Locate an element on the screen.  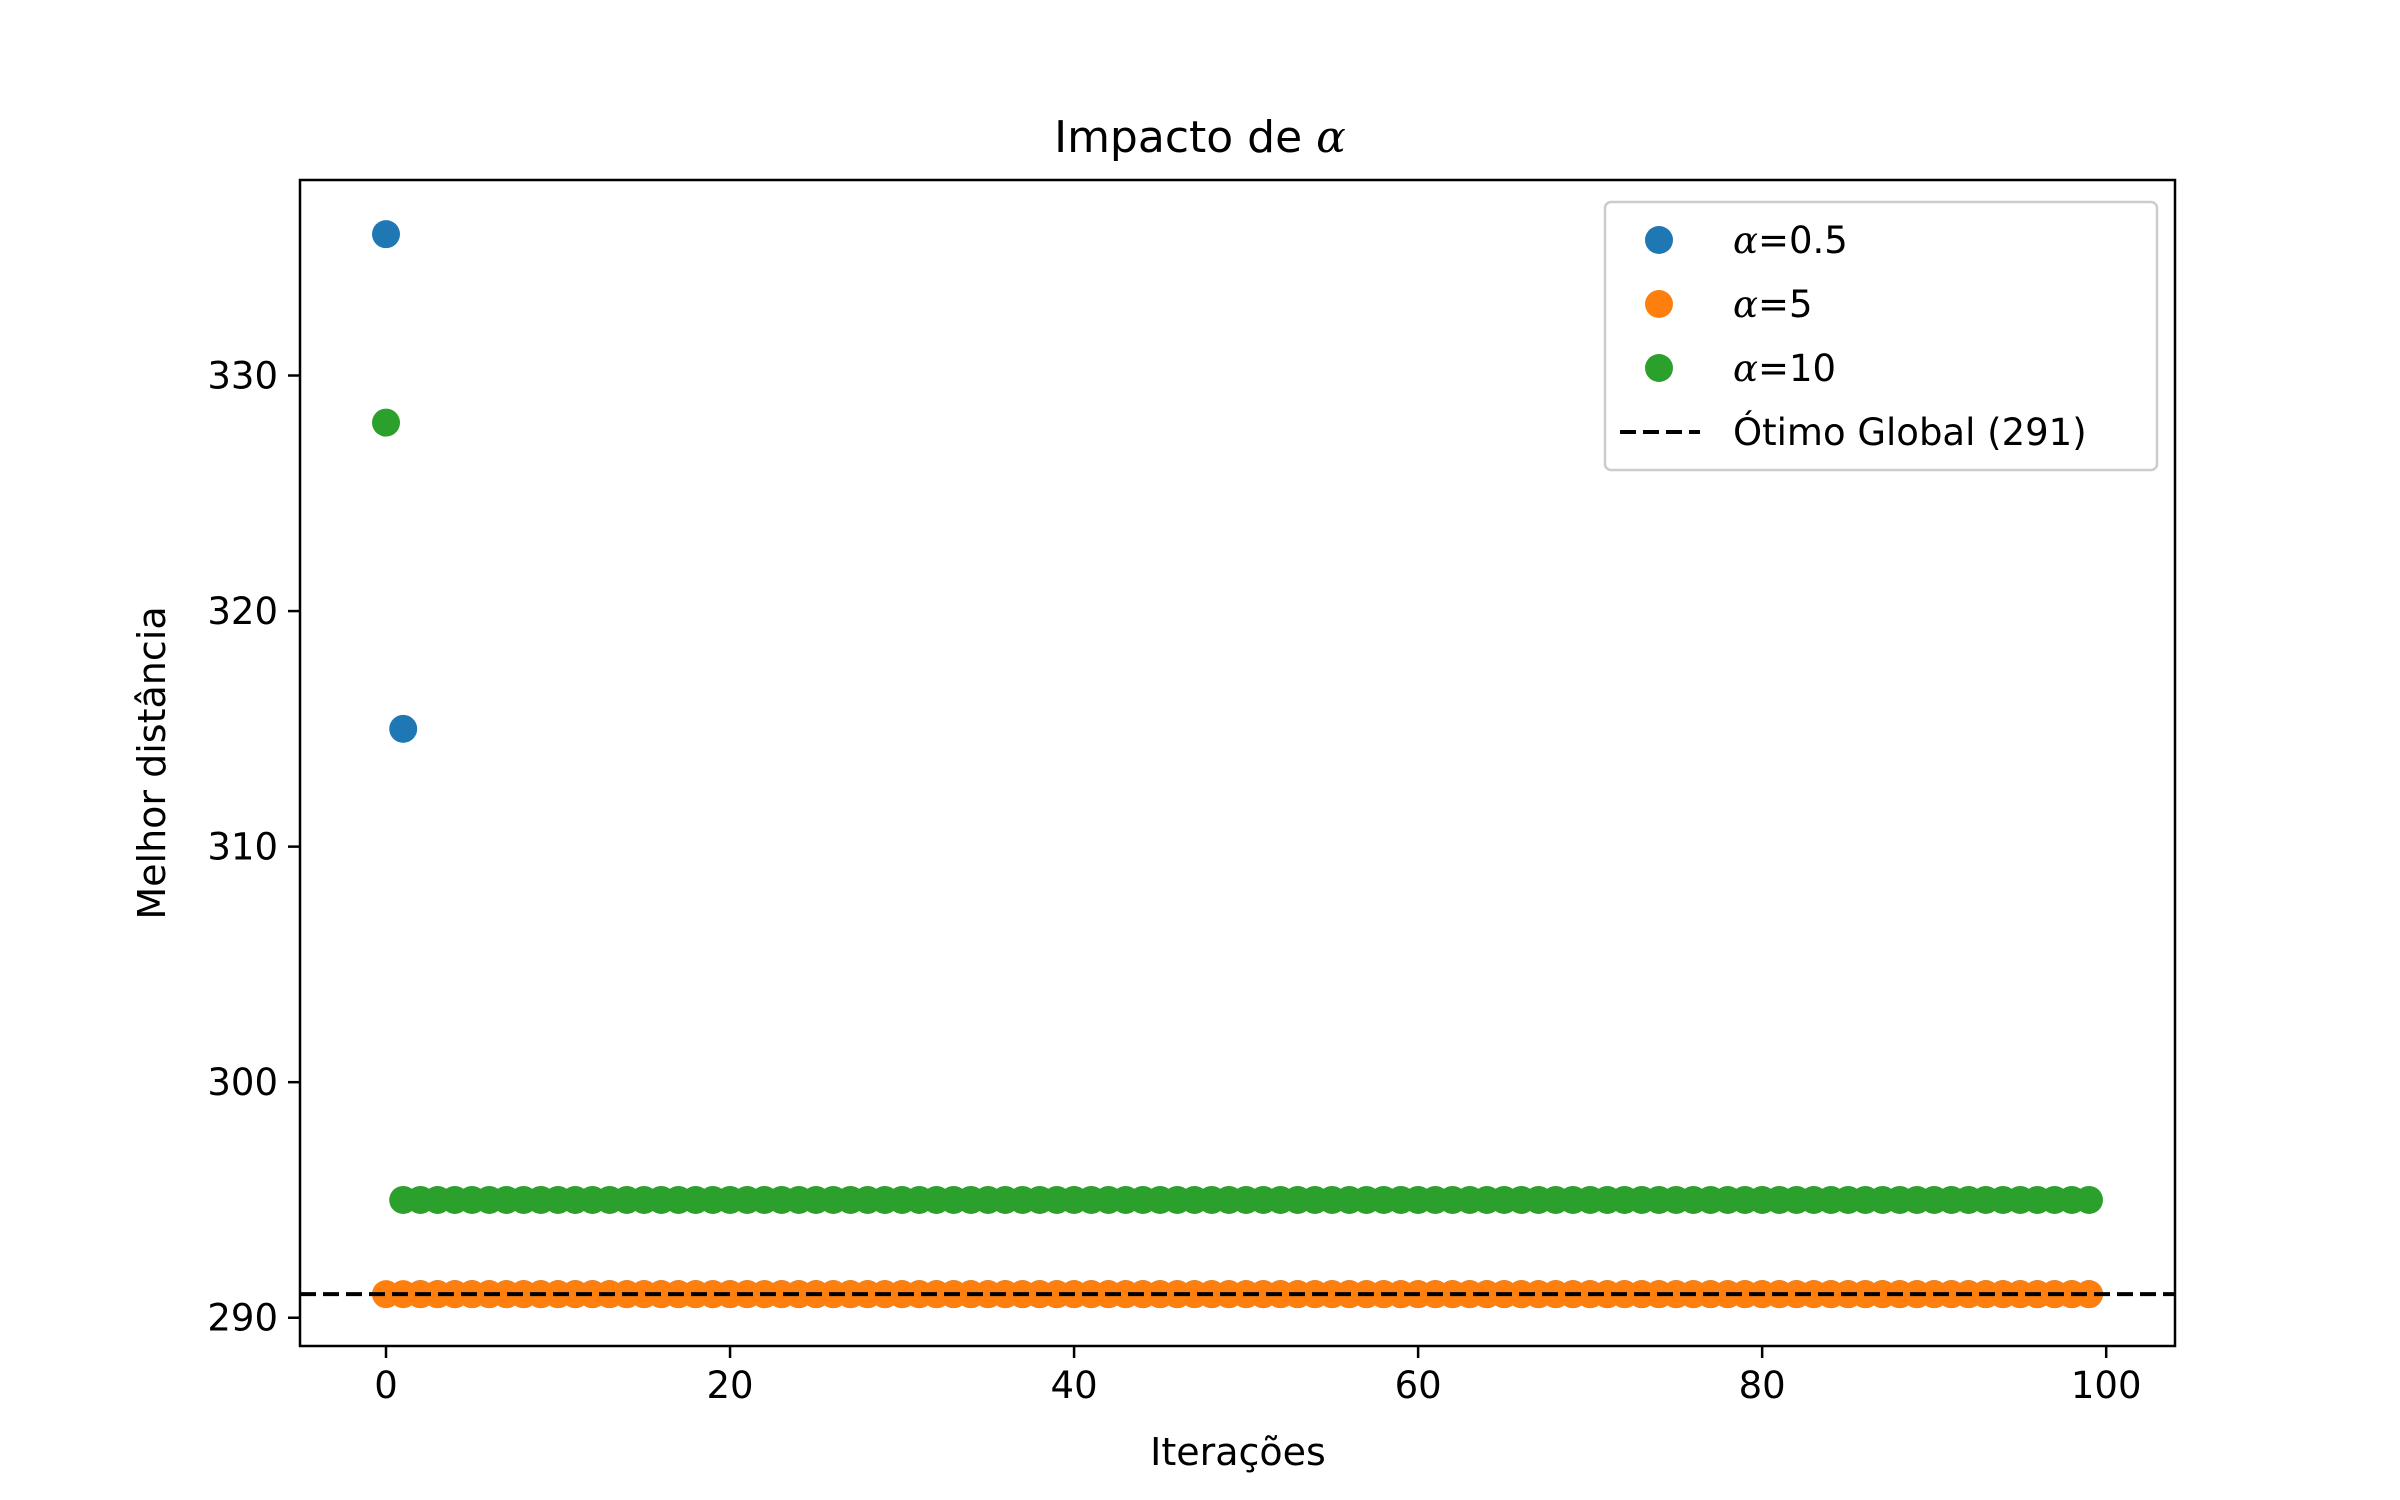
x-axis-ticks: 0 20 40 60 80 100 is located at coordinates (1258, 1376).